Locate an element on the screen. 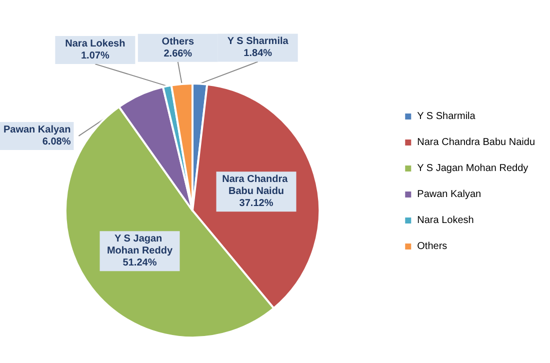 The height and width of the screenshot is (363, 550). legend-label: Others is located at coordinates (432, 246).